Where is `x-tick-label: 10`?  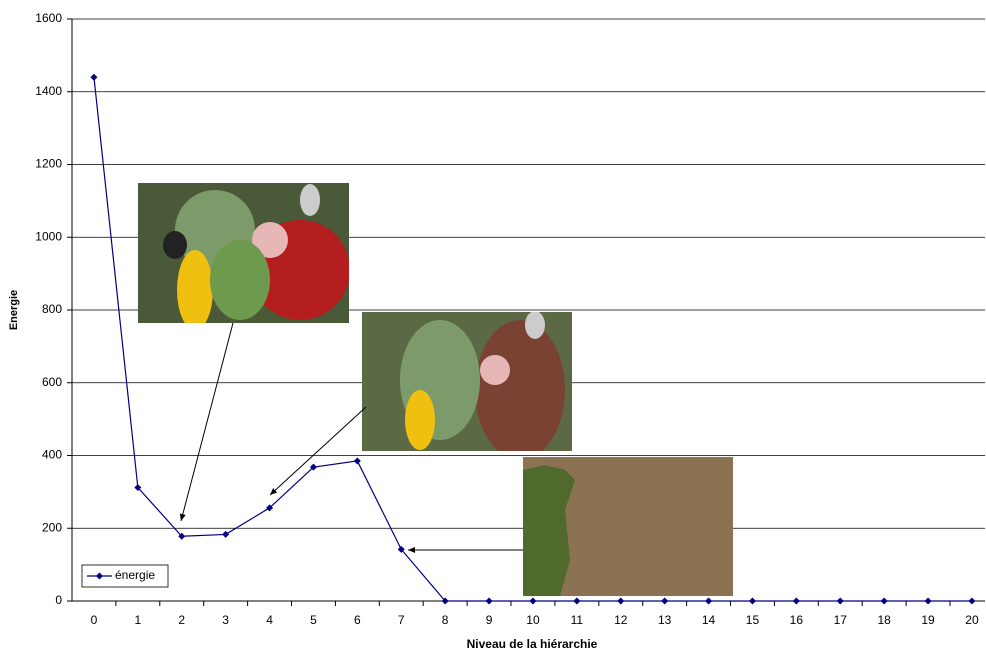
x-tick-label: 10 is located at coordinates (533, 620).